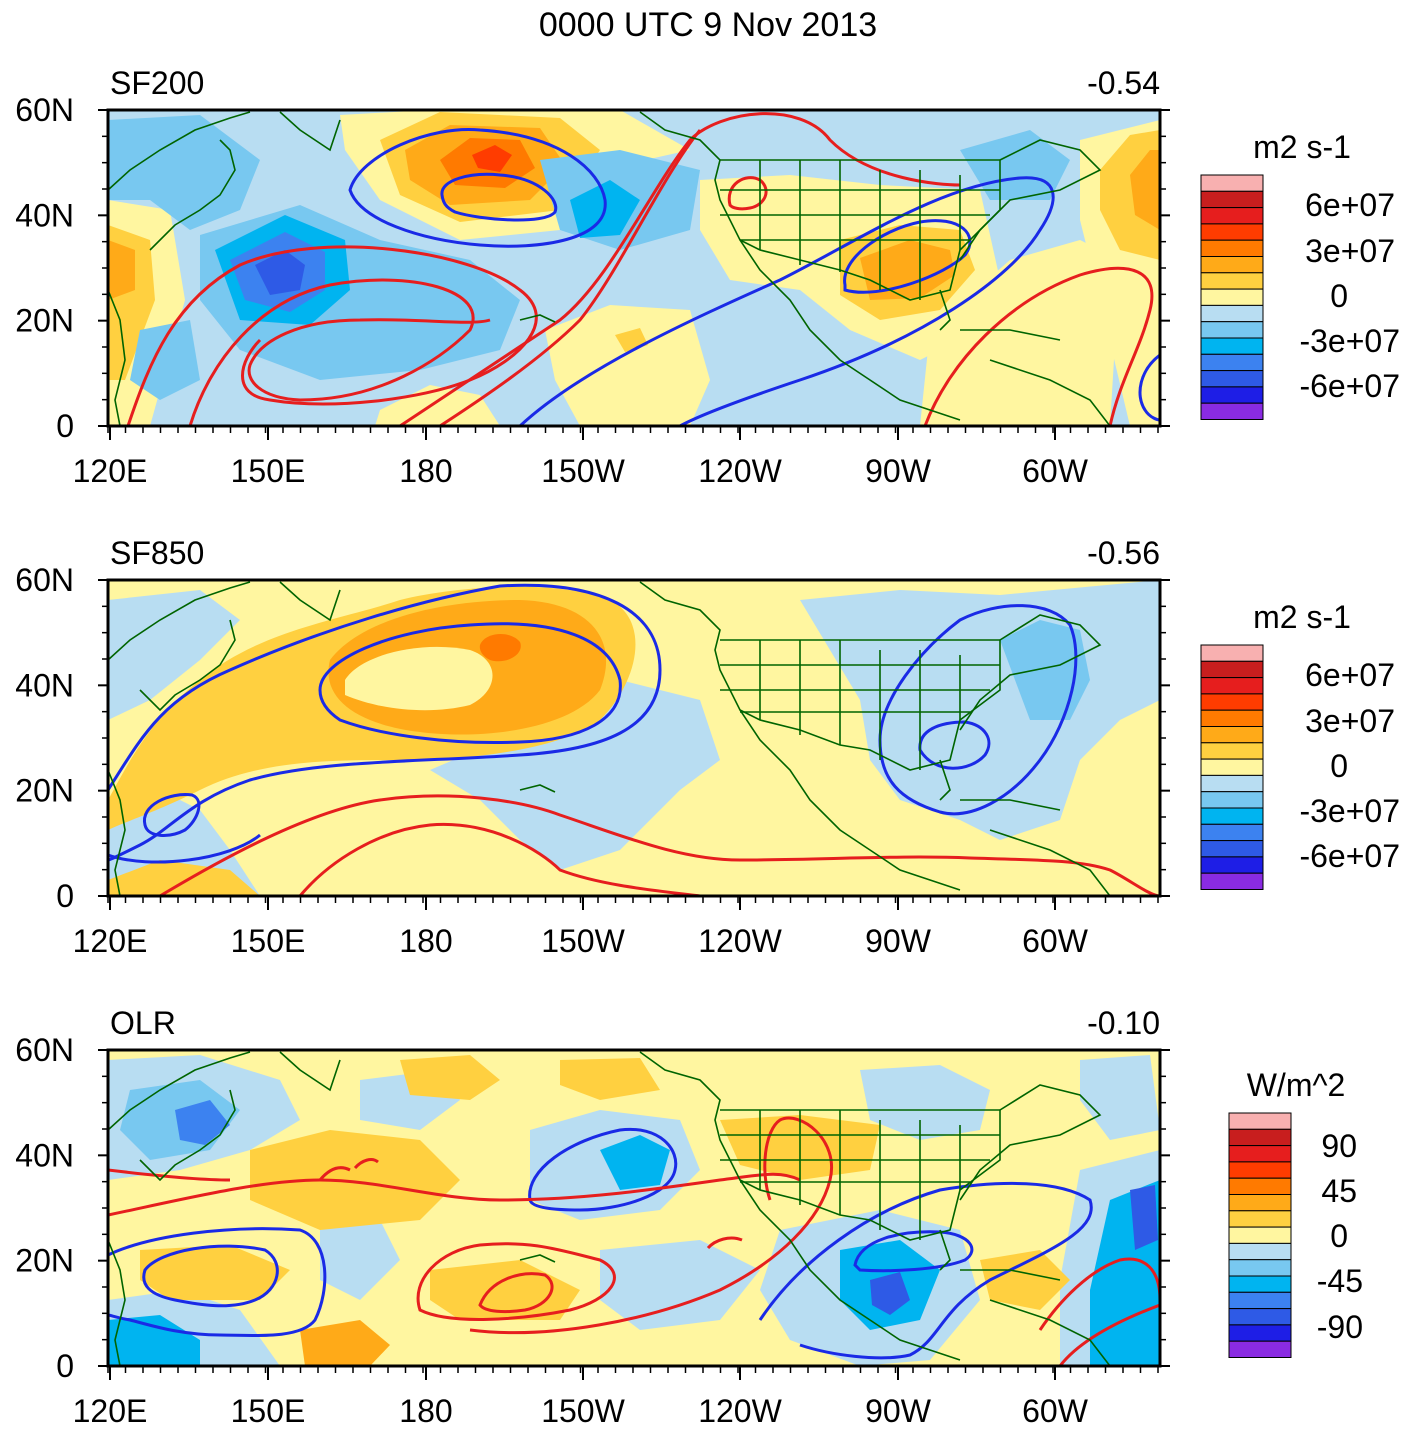 Image resolution: width=1406 pixels, height=1444 pixels. Describe the element at coordinates (268, 941) in the screenshot. I see `x-tick-label: 150E` at that location.